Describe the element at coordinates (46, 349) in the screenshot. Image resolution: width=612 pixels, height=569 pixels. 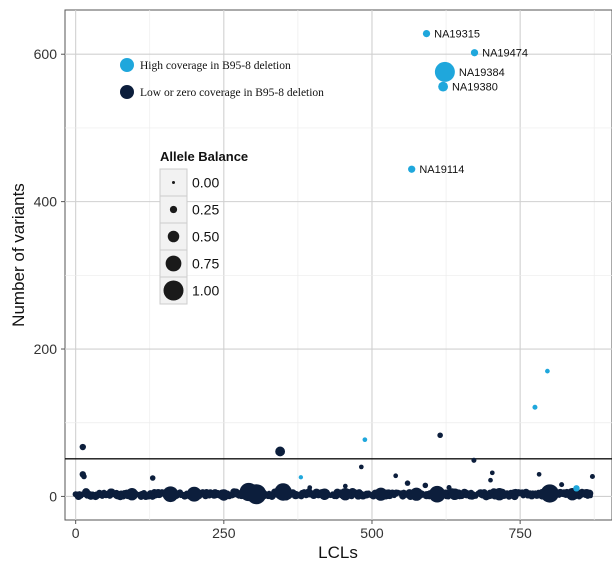
I see `y-tick-label: 200` at that location.